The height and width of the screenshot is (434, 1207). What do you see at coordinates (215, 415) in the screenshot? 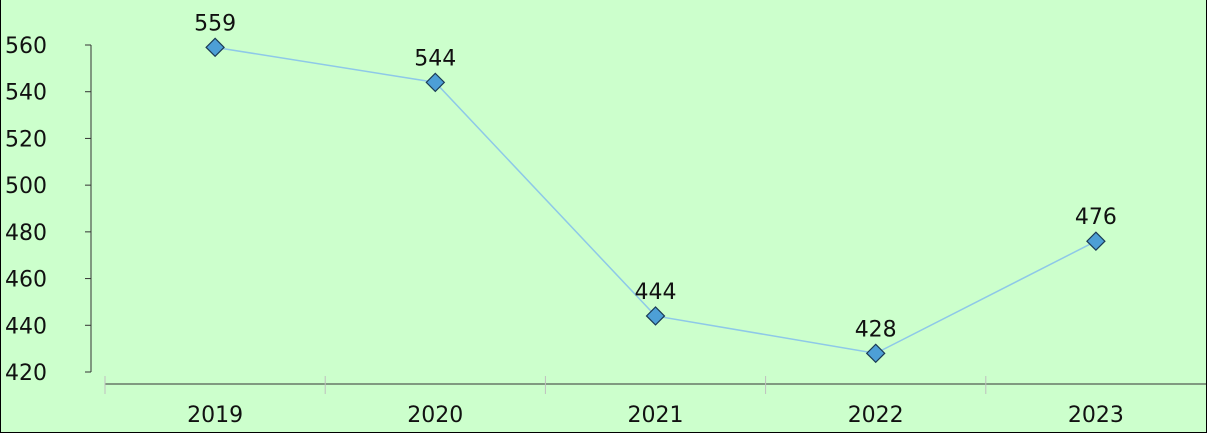
I see `x-tick-label: 2019` at bounding box center [215, 415].